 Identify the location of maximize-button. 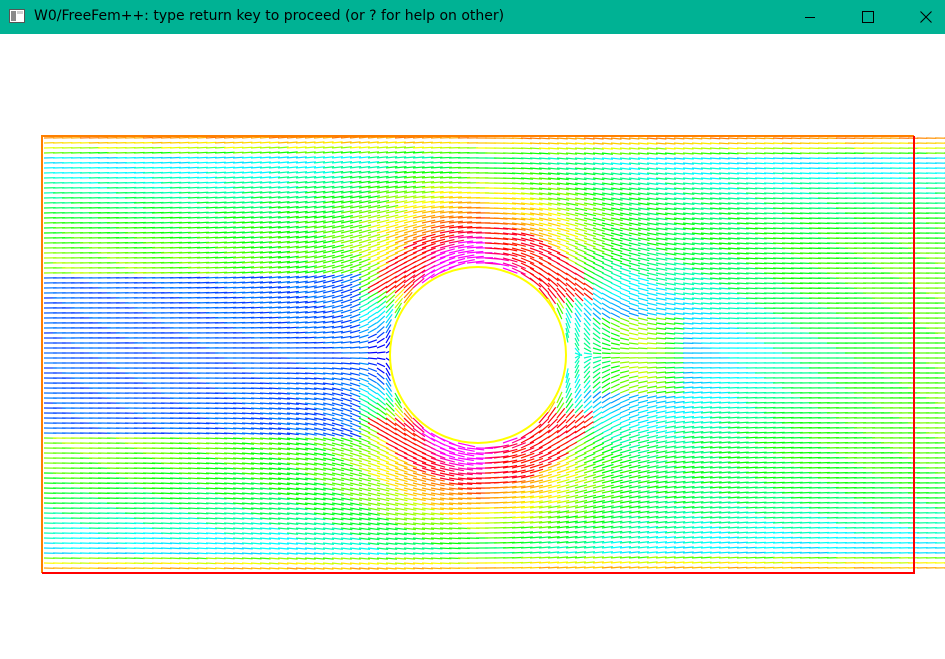
(868, 17).